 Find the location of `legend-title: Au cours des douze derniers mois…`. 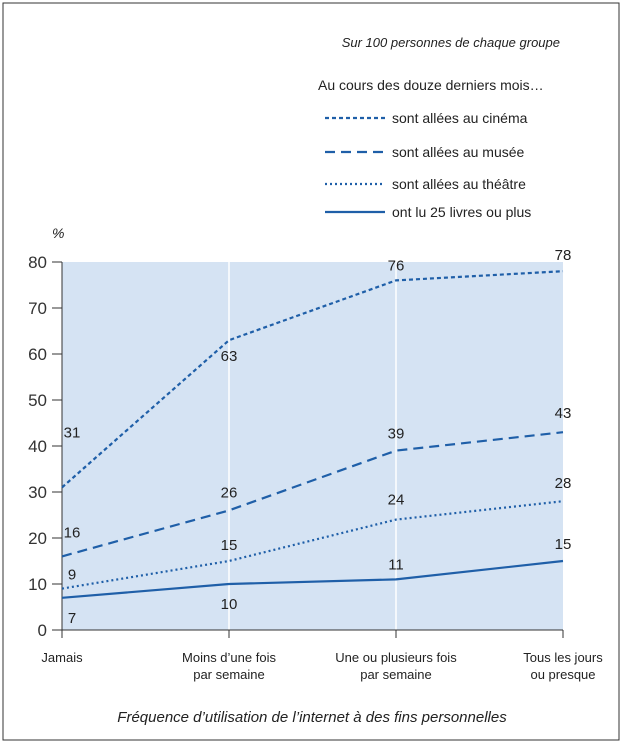

legend-title: Au cours des douze derniers mois… is located at coordinates (431, 85).